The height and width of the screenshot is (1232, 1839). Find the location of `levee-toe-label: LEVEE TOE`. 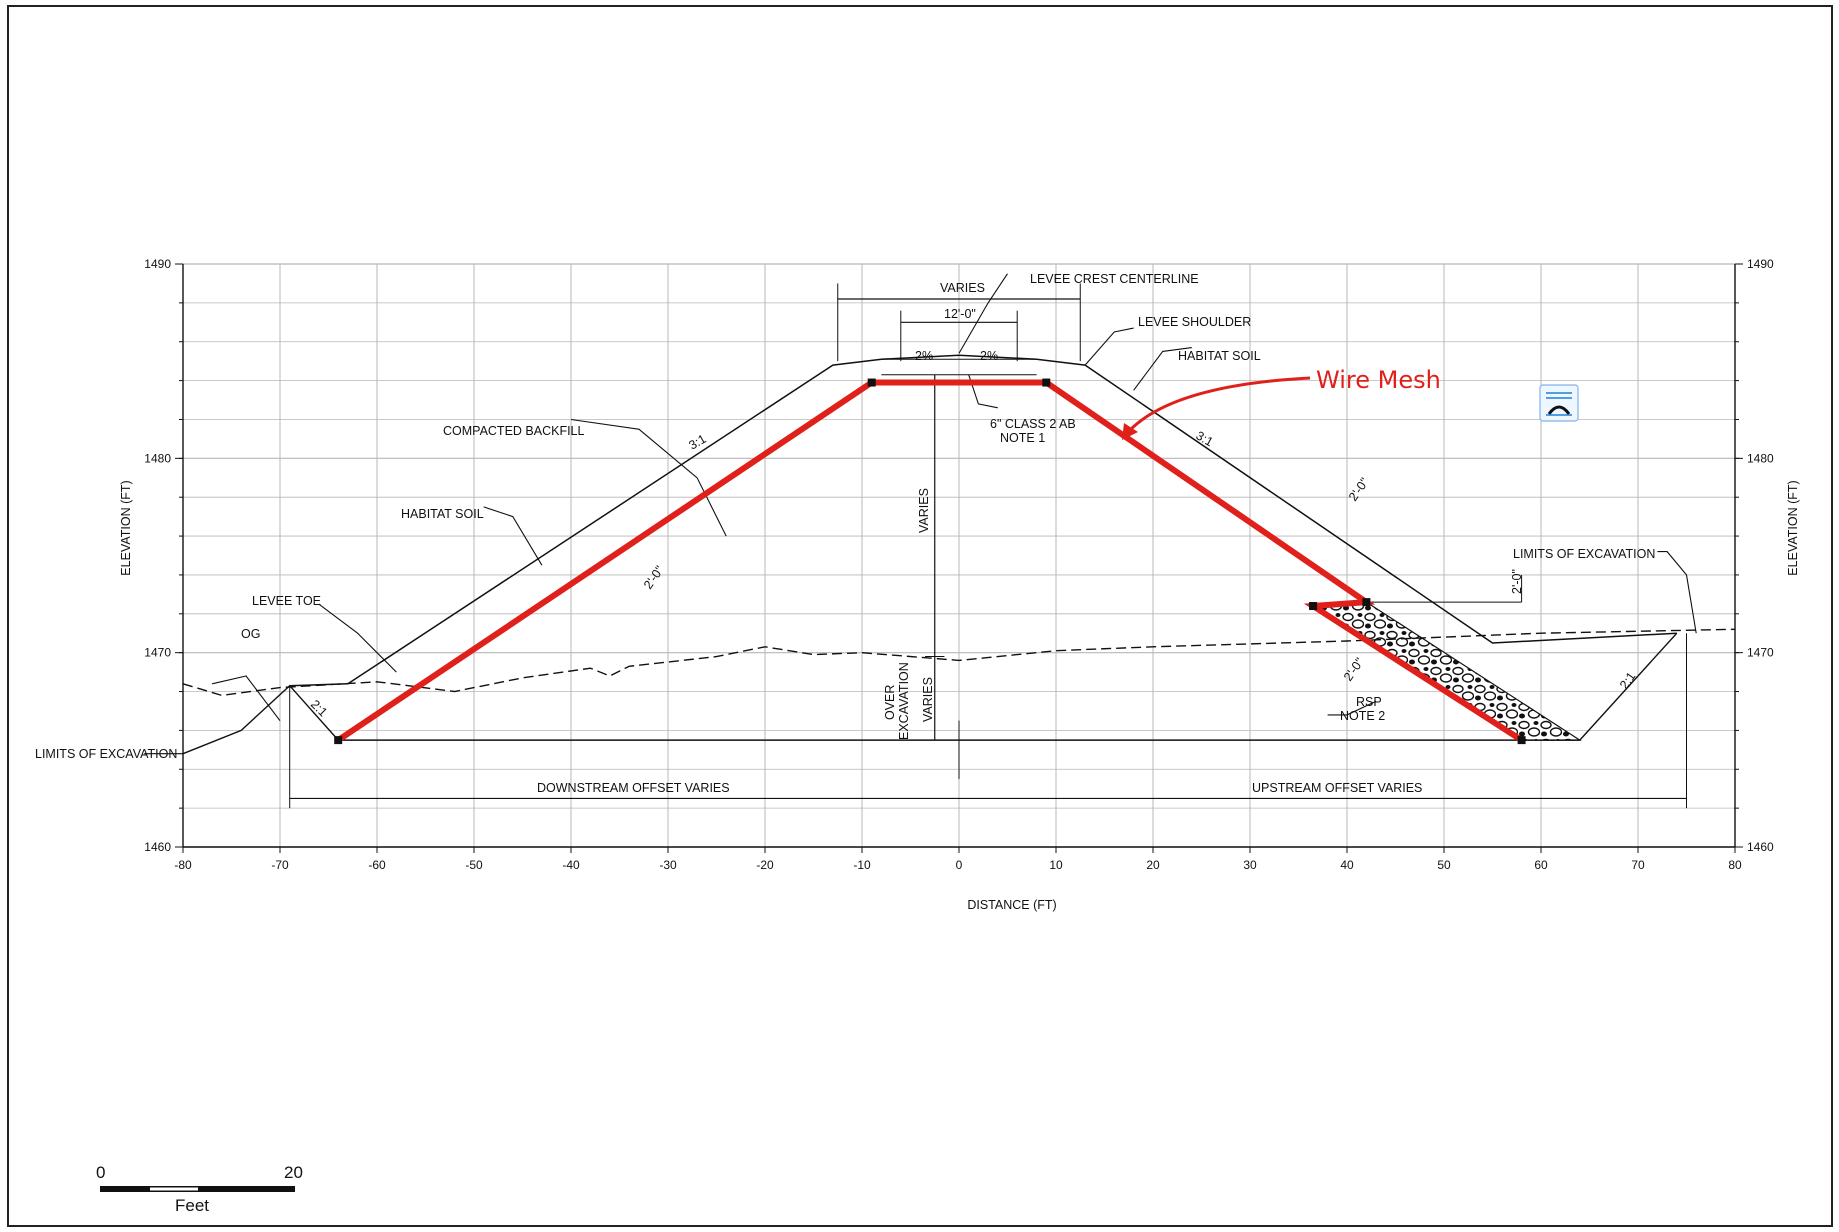

levee-toe-label: LEVEE TOE is located at coordinates (286, 601).